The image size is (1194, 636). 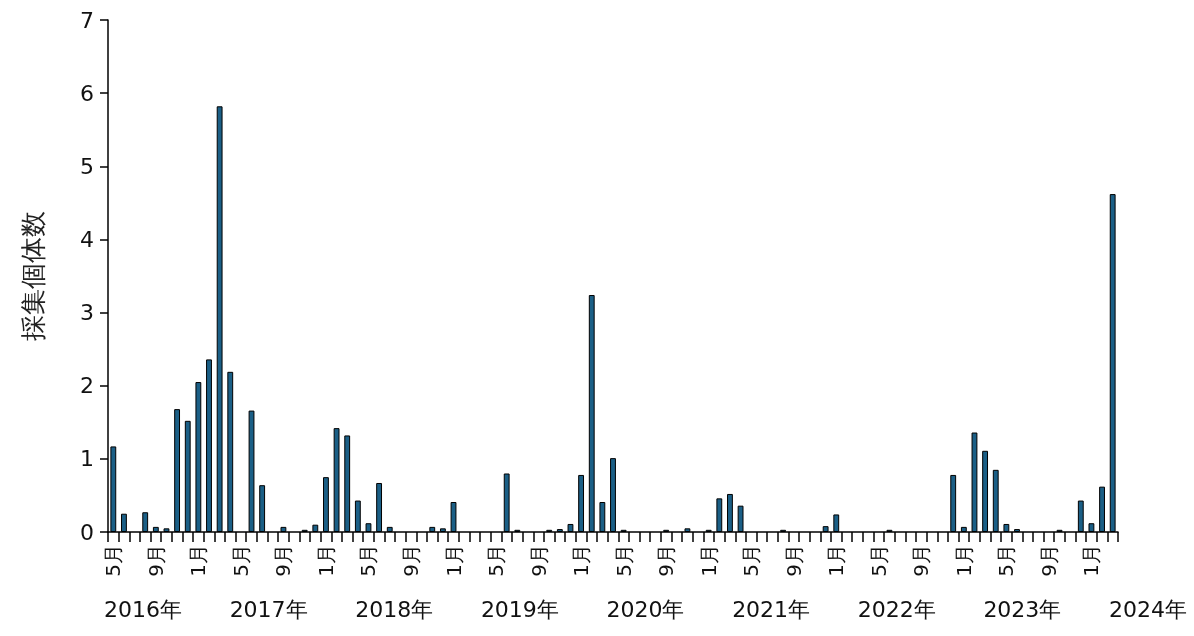 What do you see at coordinates (87, 20) in the screenshot?
I see `y-tick-label: 7` at bounding box center [87, 20].